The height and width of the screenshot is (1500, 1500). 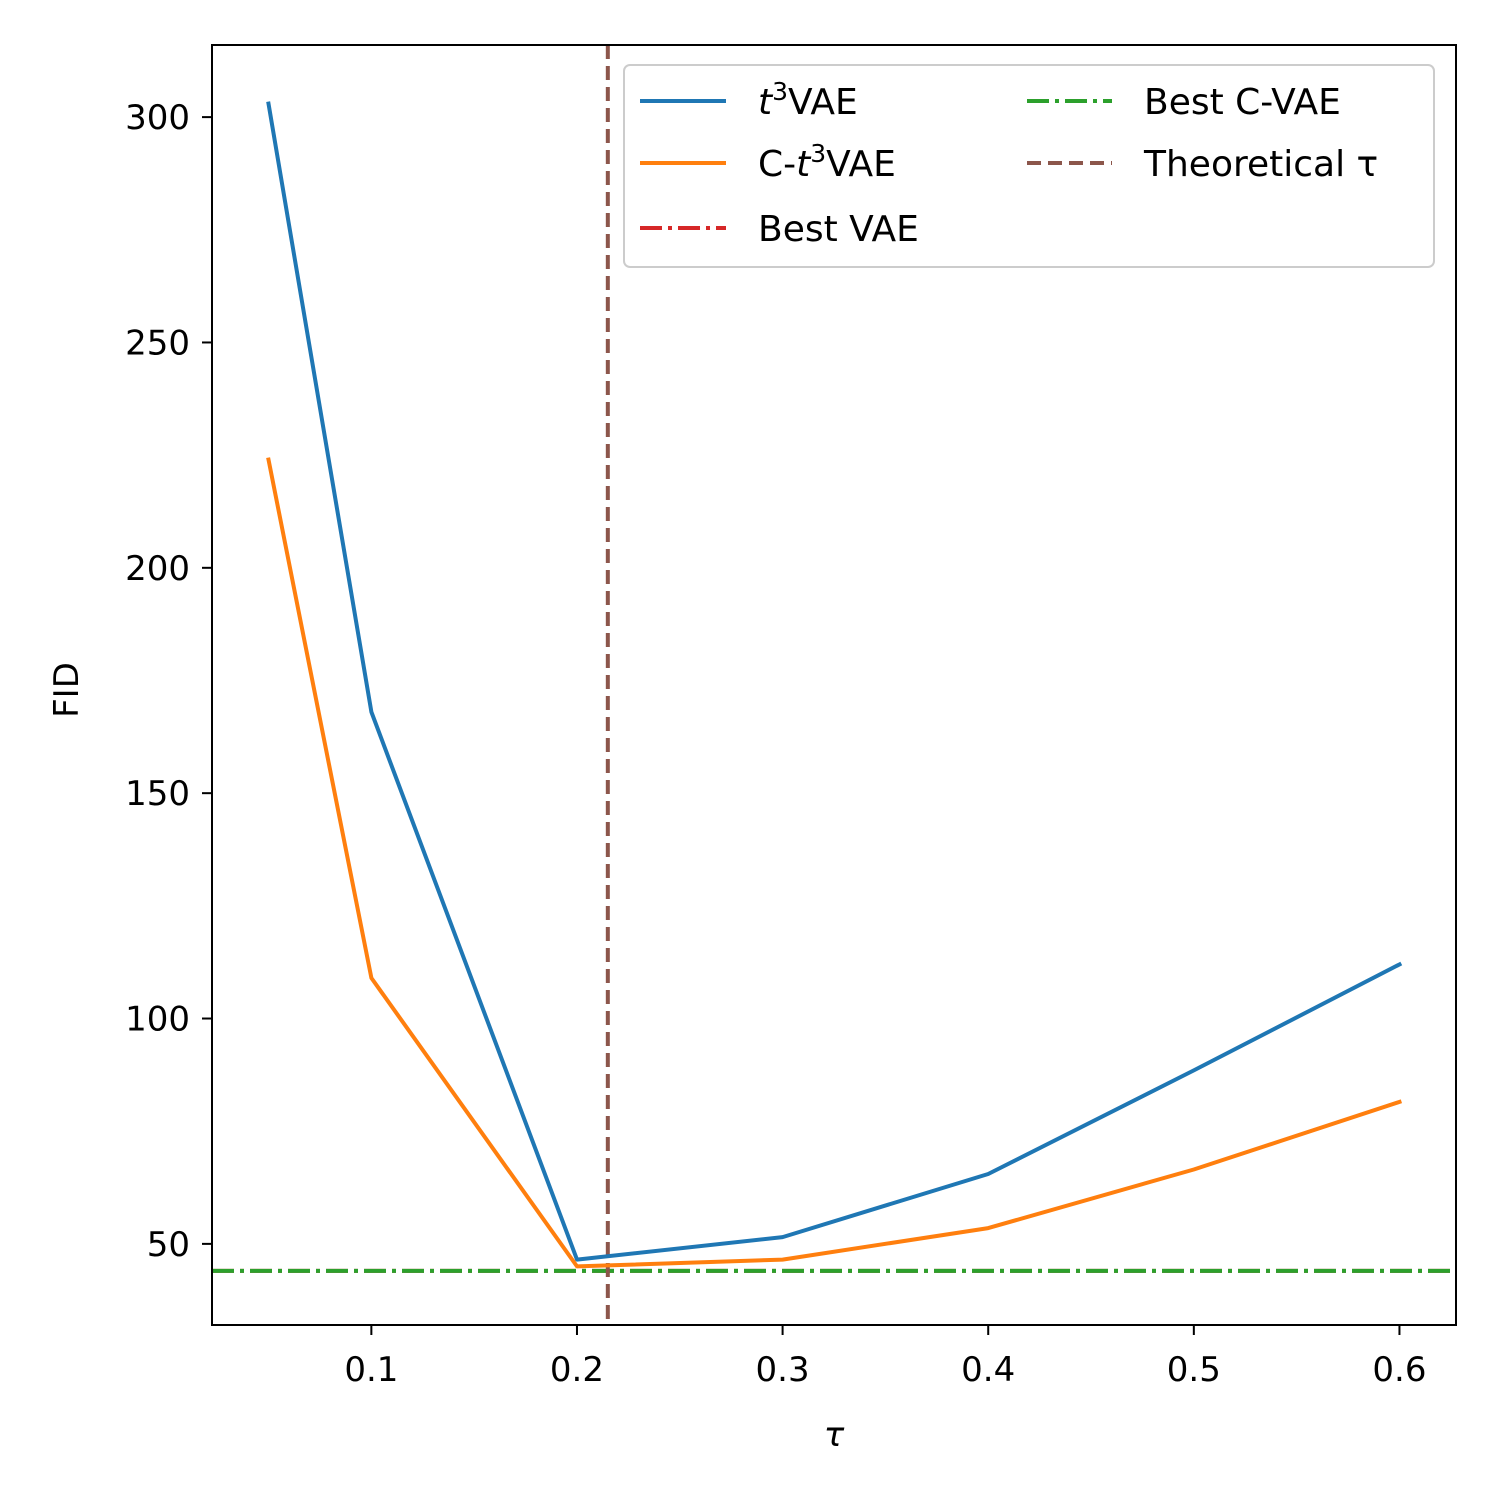 I want to click on legend-frame, so click(x=1029, y=166).